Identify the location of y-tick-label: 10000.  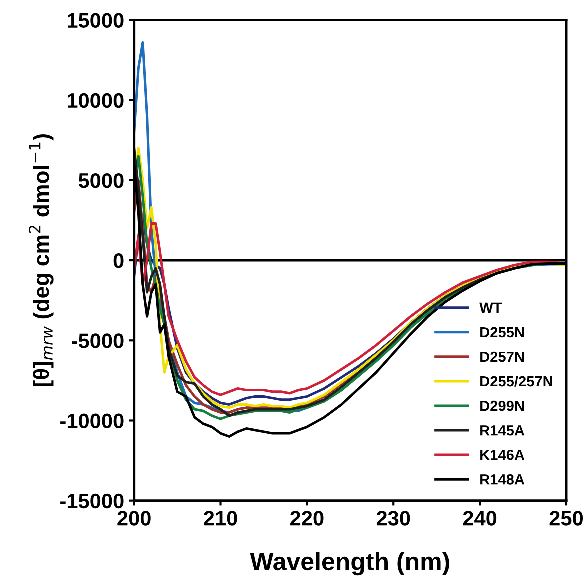
(96, 100).